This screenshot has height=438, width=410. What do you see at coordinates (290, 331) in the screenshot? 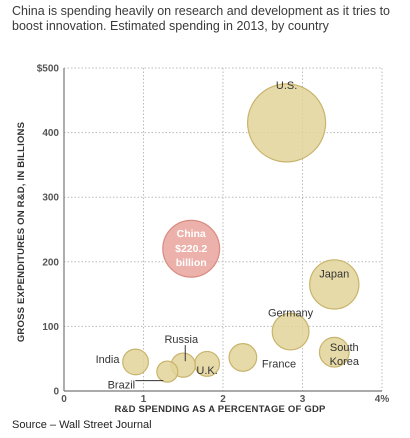
I see `bubble-germany` at bounding box center [290, 331].